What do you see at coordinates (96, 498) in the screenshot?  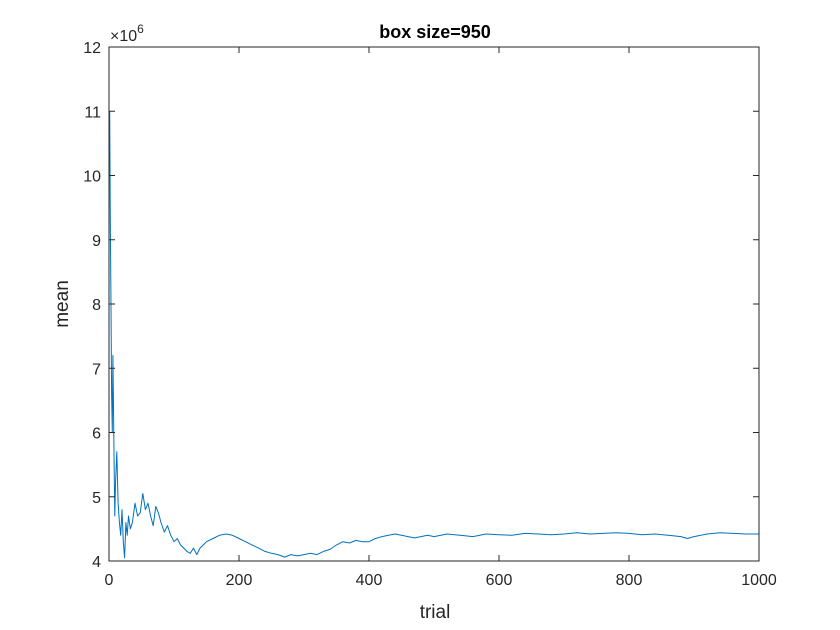 I see `y-tick-label: 5` at bounding box center [96, 498].